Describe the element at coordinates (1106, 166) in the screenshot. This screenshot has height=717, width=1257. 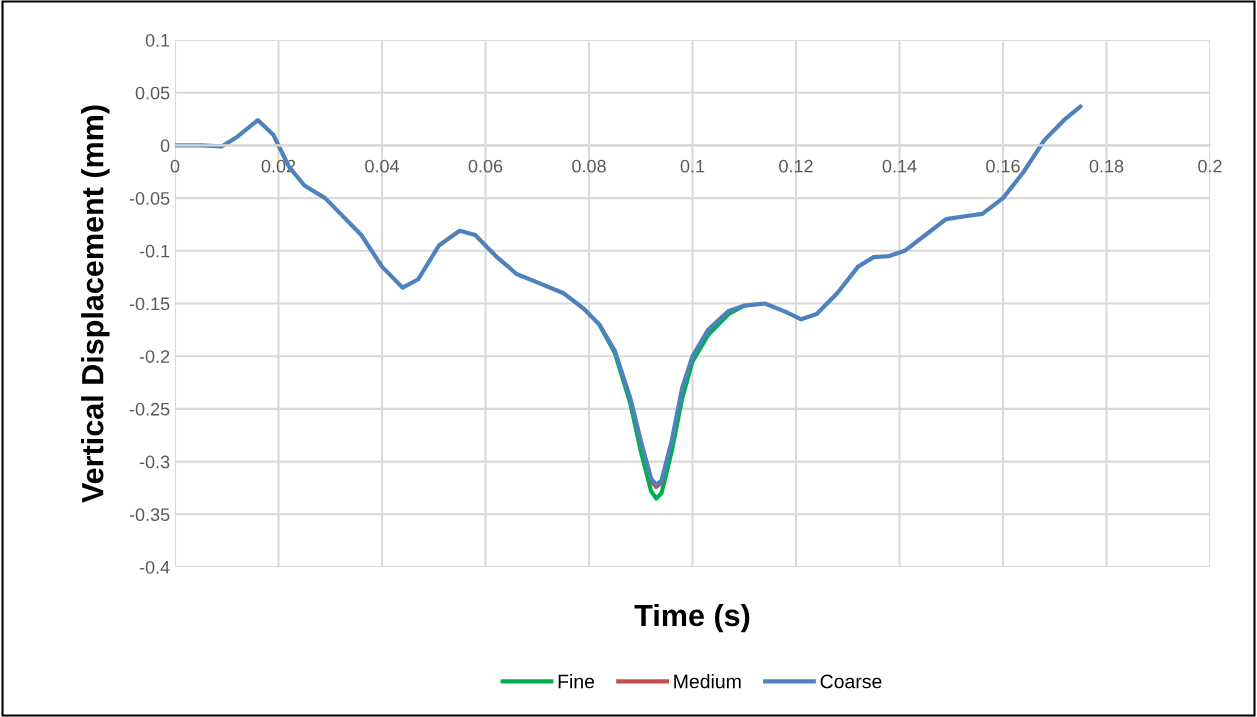
I see `x-tick-label: 0.18` at that location.